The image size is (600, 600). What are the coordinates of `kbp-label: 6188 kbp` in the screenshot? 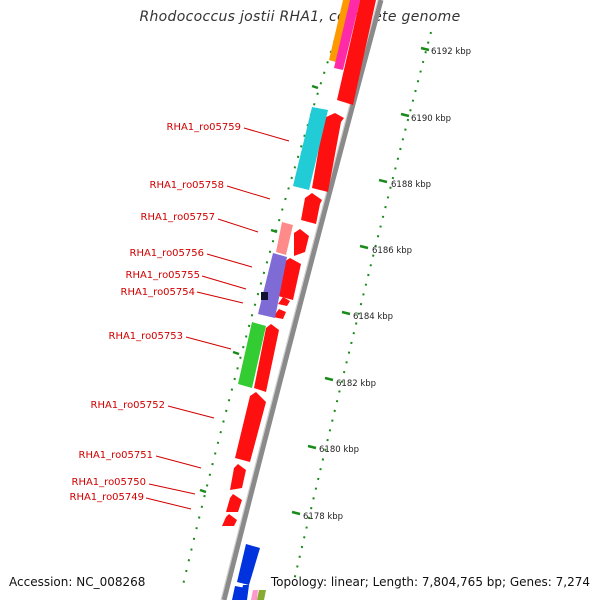 It's located at (411, 185).